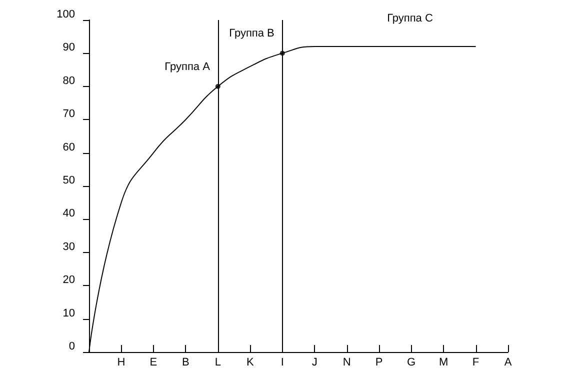 The height and width of the screenshot is (374, 577). What do you see at coordinates (68, 80) in the screenshot?
I see `y-tick-label: 80` at bounding box center [68, 80].